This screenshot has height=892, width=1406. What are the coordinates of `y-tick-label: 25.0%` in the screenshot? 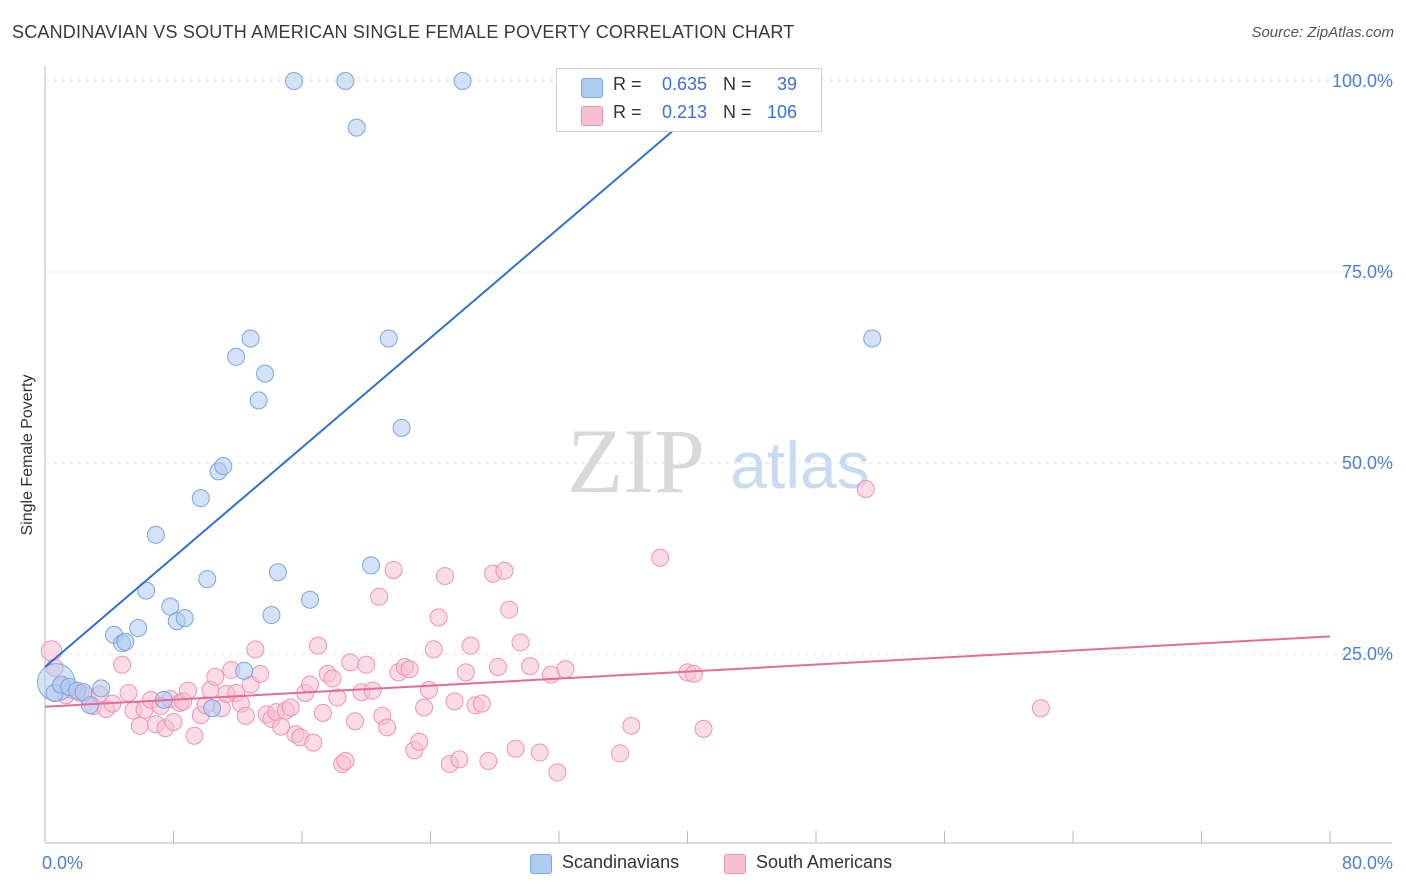 It's located at (1367, 654).